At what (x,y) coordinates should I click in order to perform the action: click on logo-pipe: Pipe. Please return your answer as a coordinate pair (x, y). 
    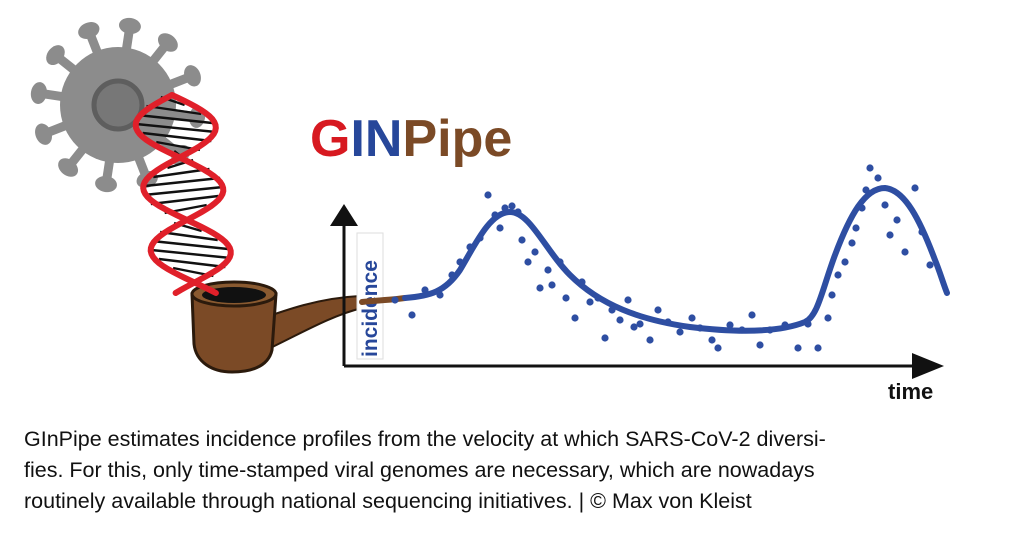
    Looking at the image, I should click on (457, 139).